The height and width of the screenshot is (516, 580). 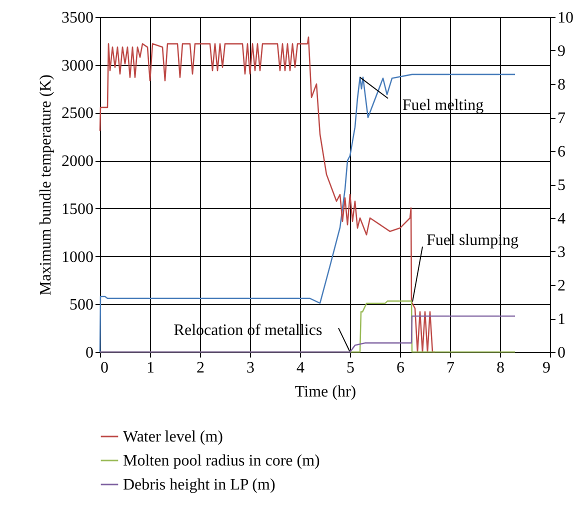 I want to click on legend-label: Water level (m), so click(x=173, y=437).